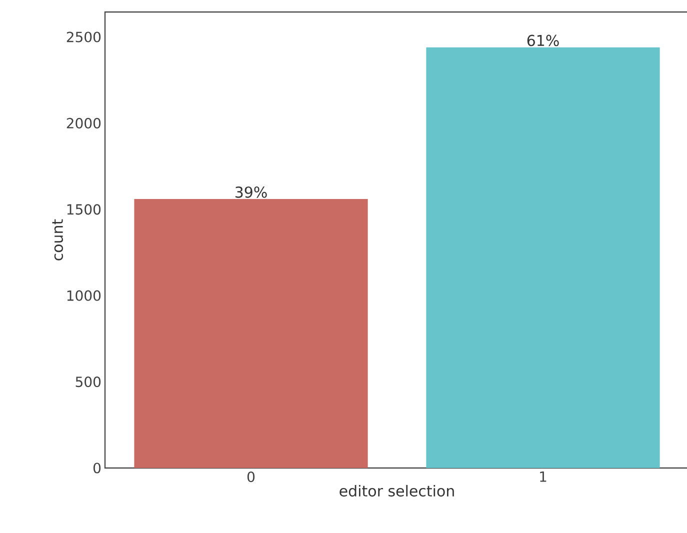  What do you see at coordinates (84, 209) in the screenshot?
I see `y-tick-label: 1500` at bounding box center [84, 209].